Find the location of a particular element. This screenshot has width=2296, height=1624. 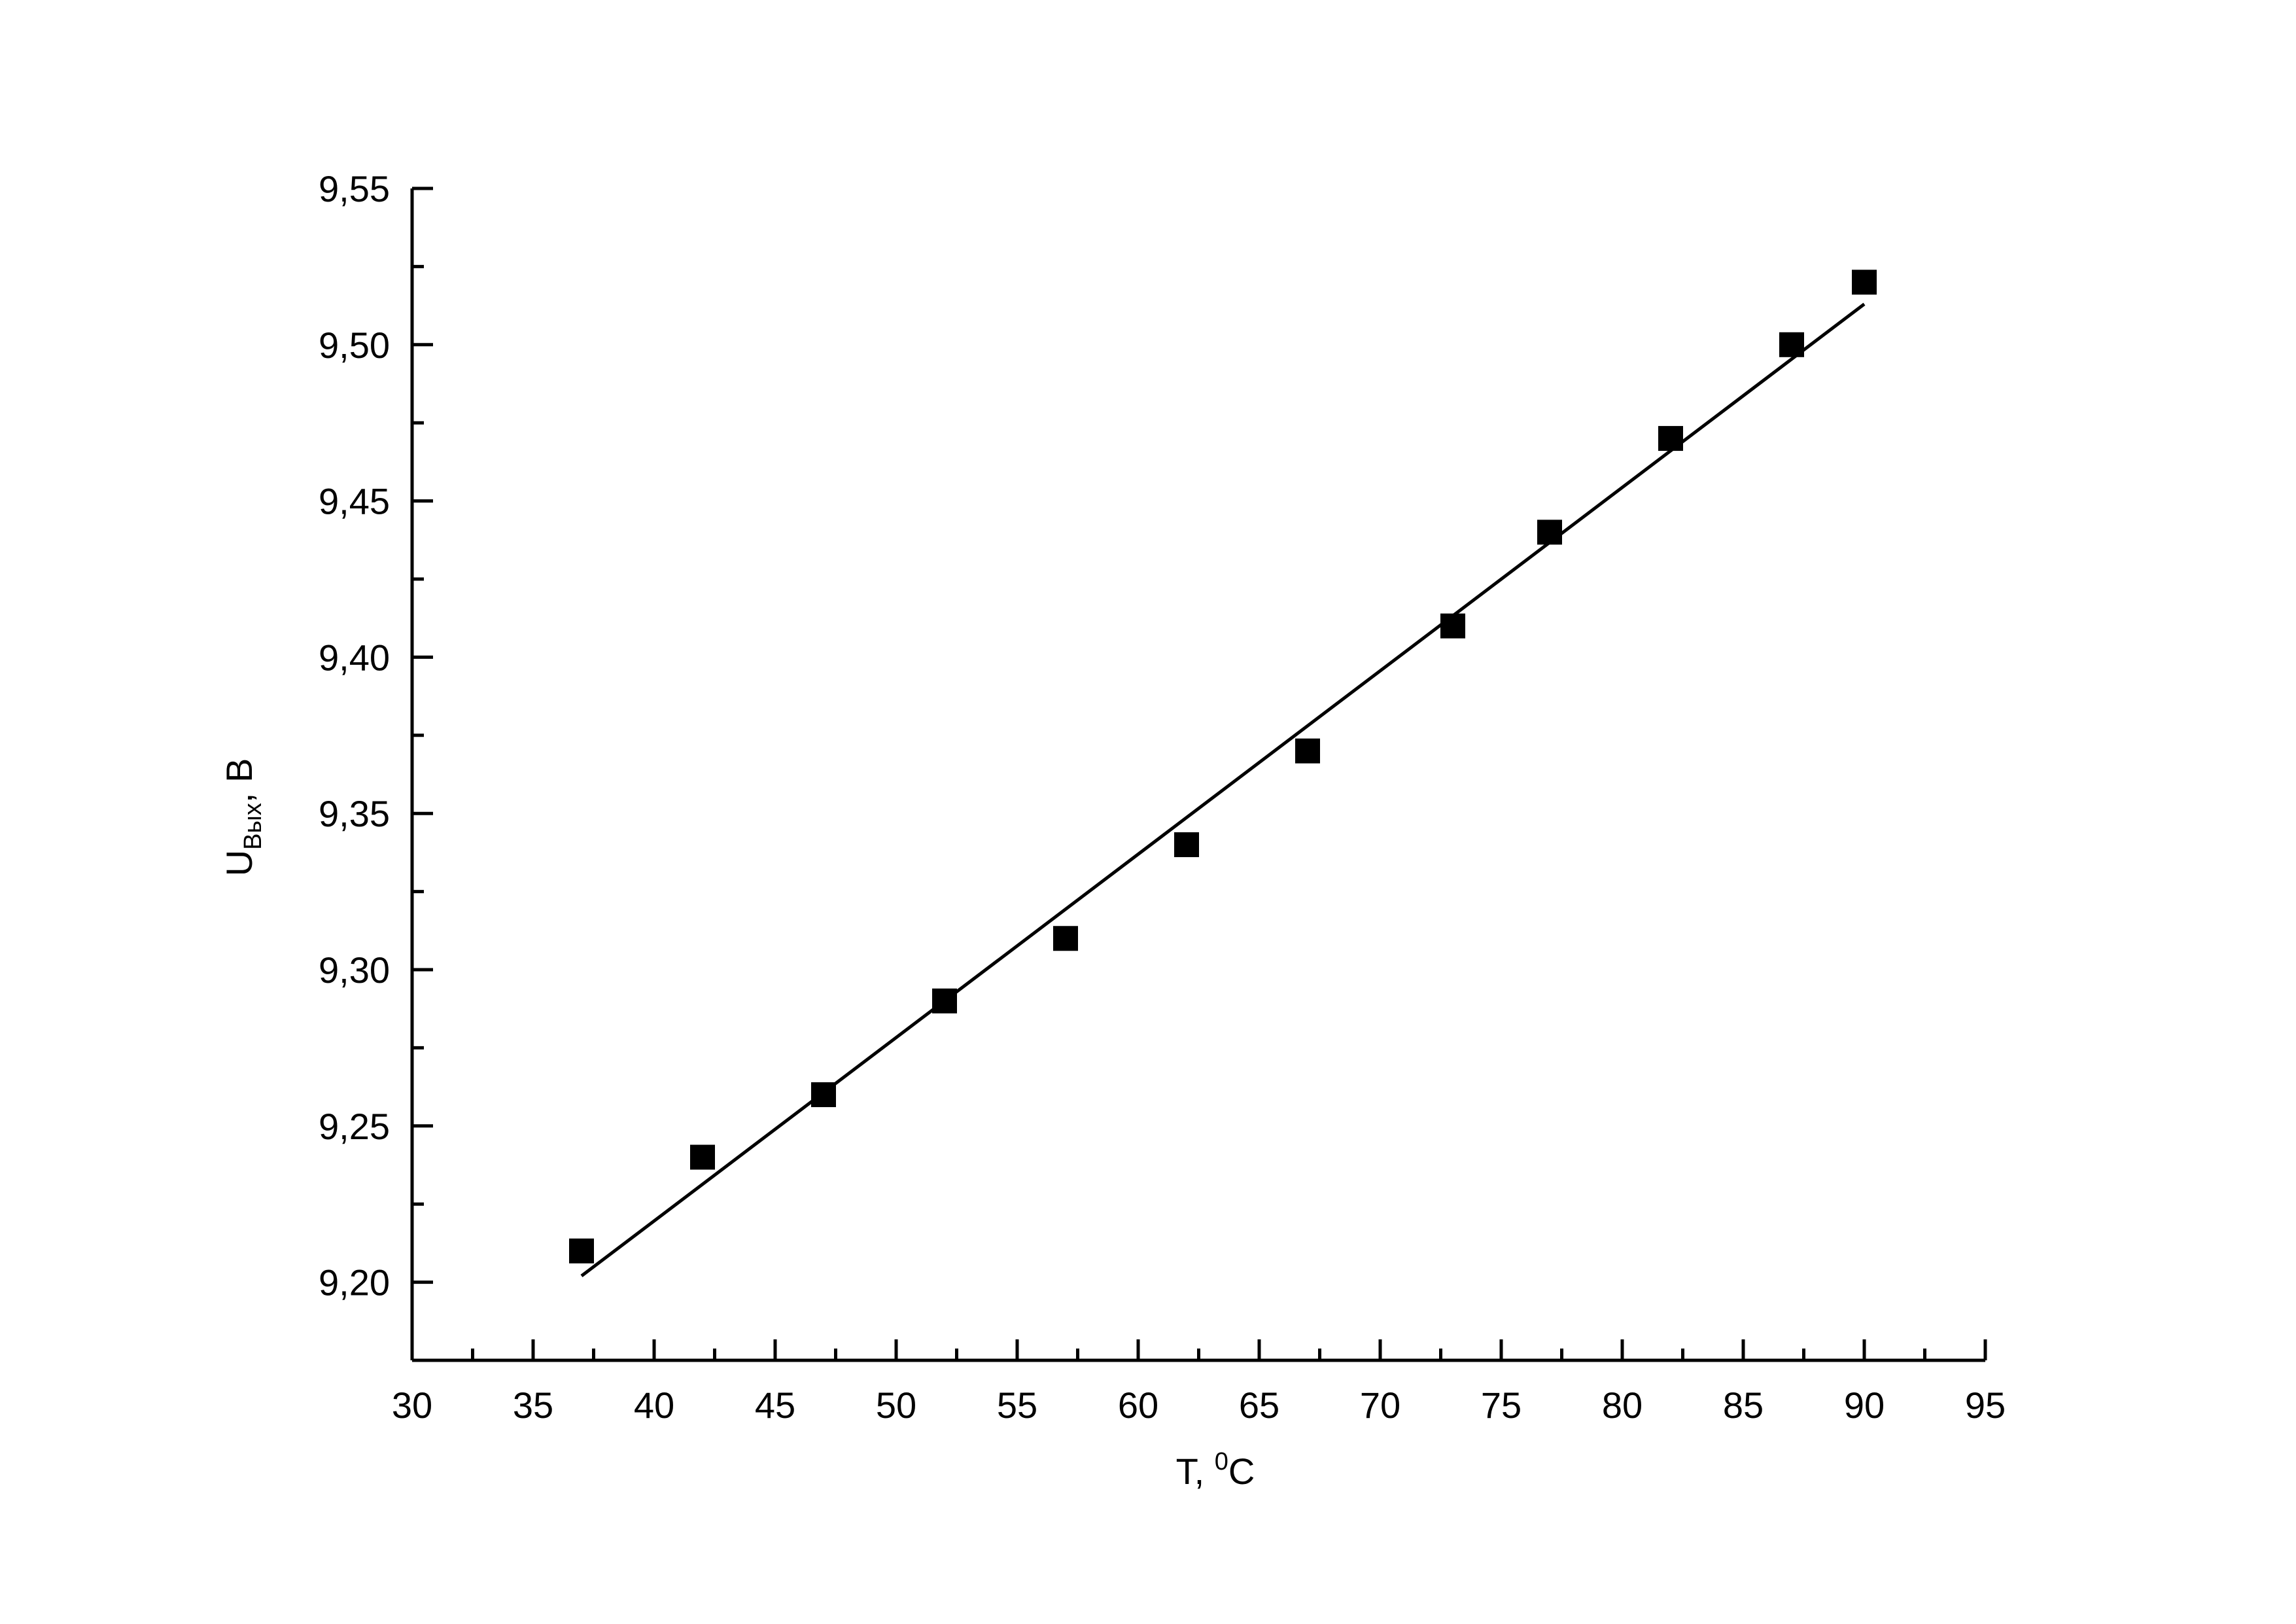

y-tick-label: 9,20 is located at coordinates (354, 1282).